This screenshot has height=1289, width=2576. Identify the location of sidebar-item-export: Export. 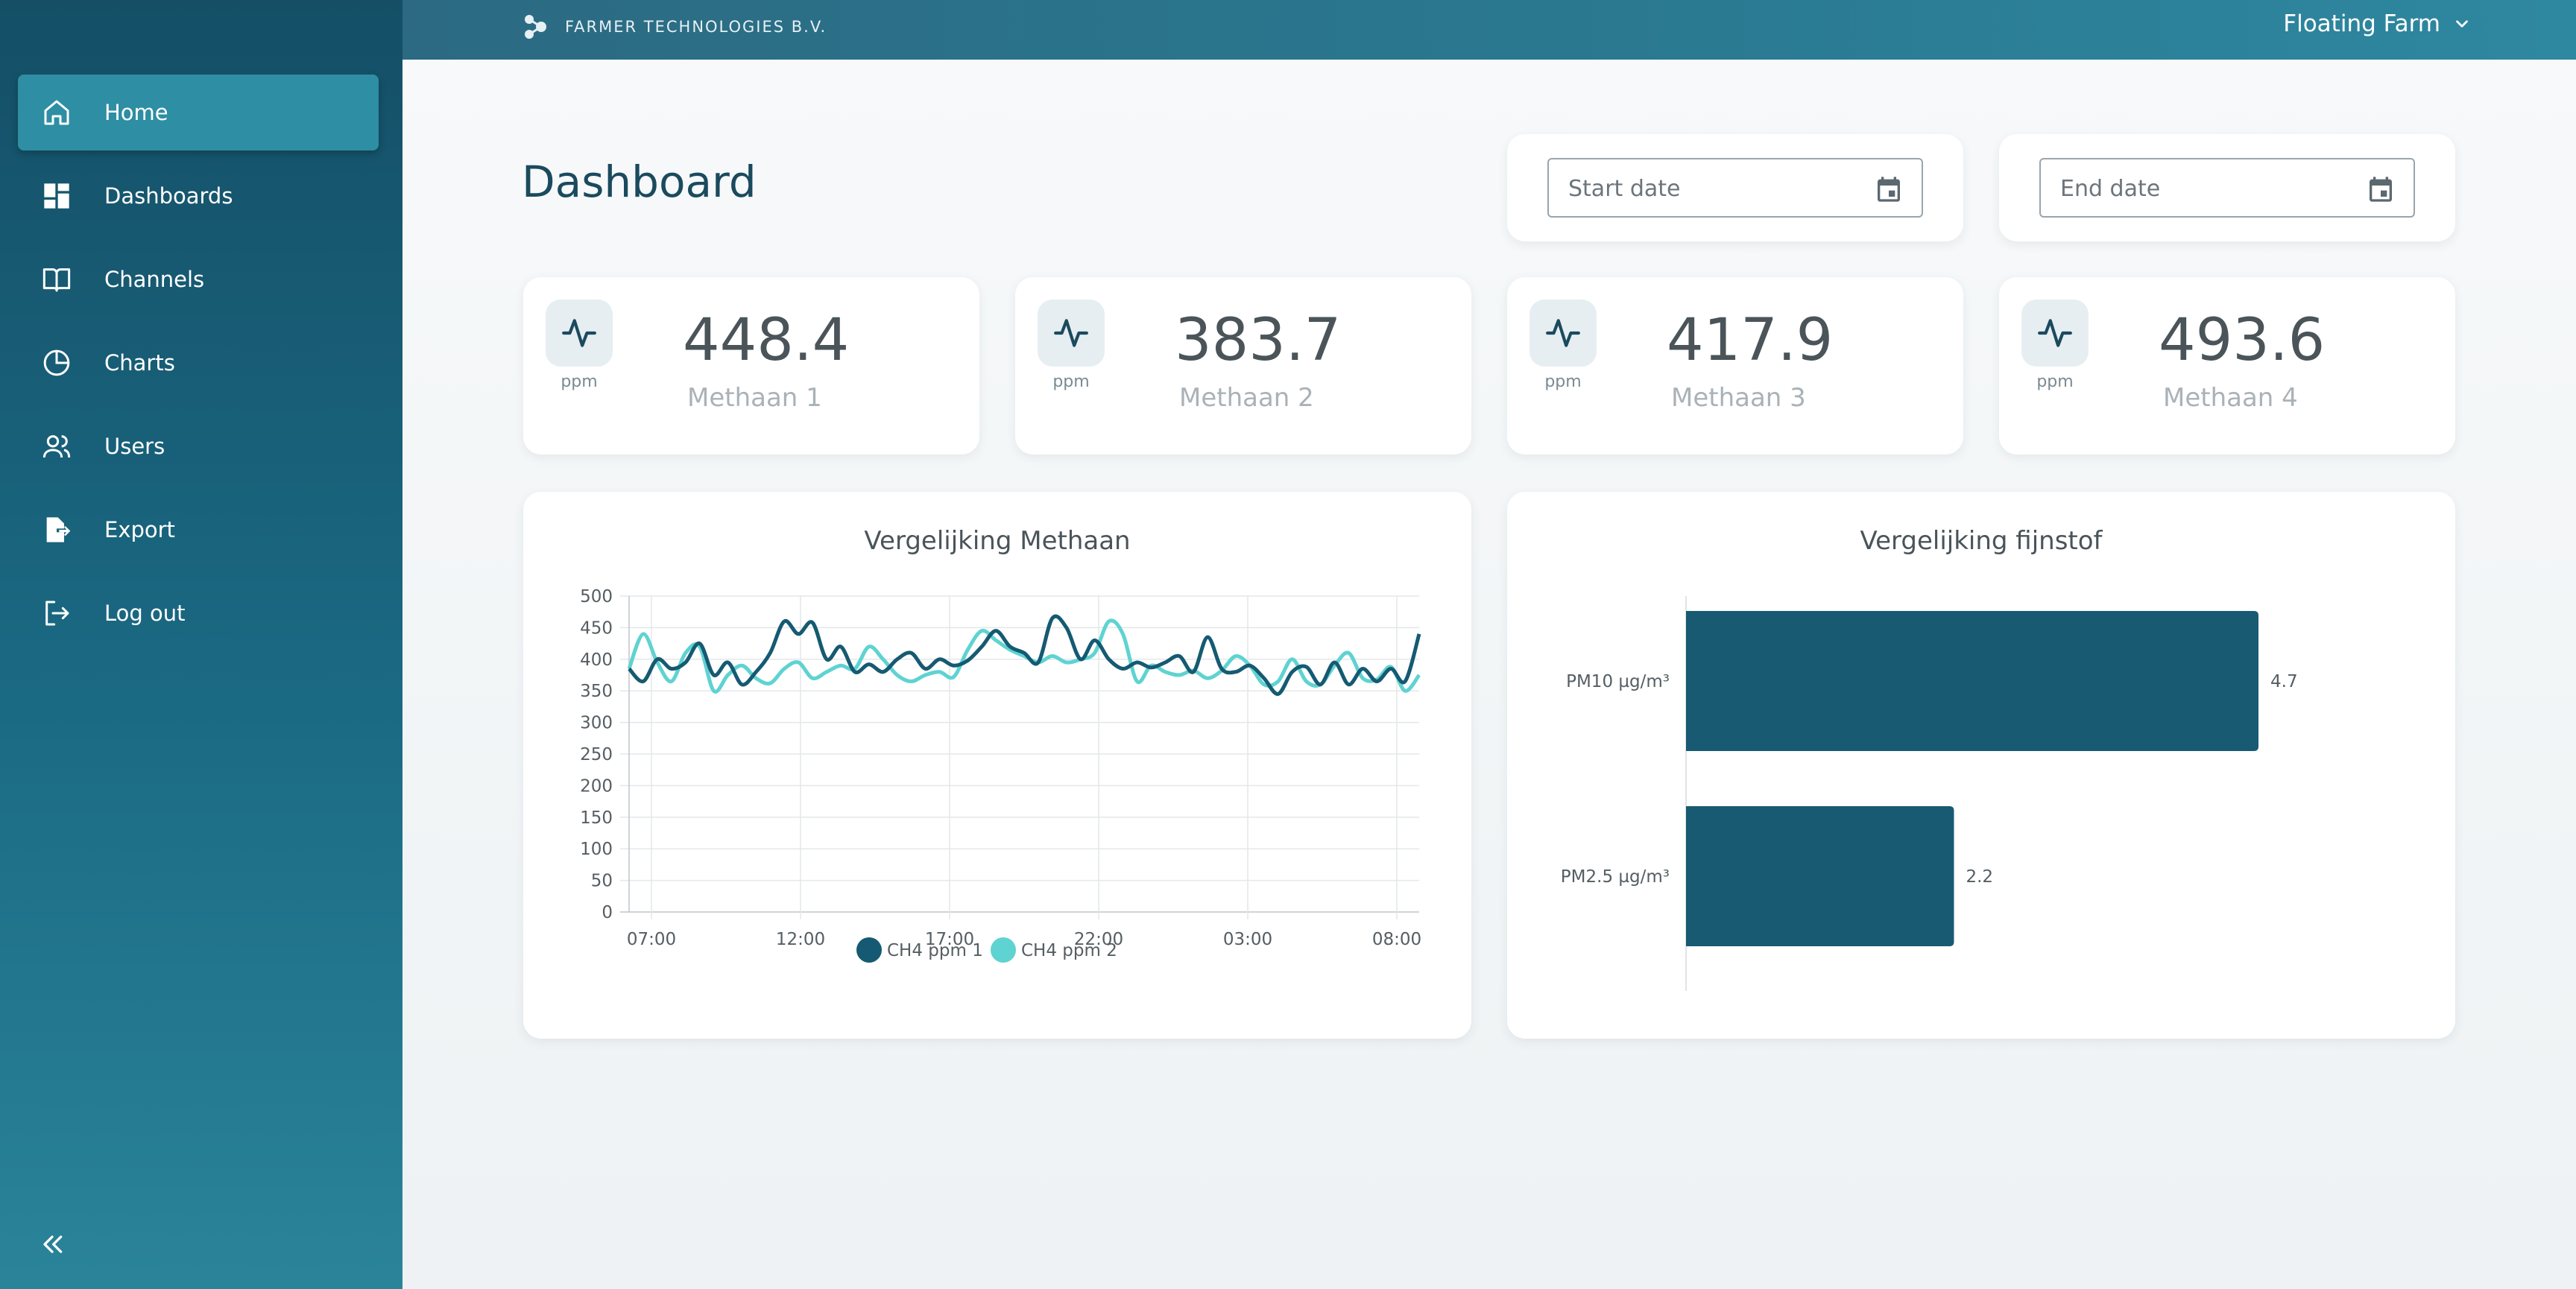
(198, 530).